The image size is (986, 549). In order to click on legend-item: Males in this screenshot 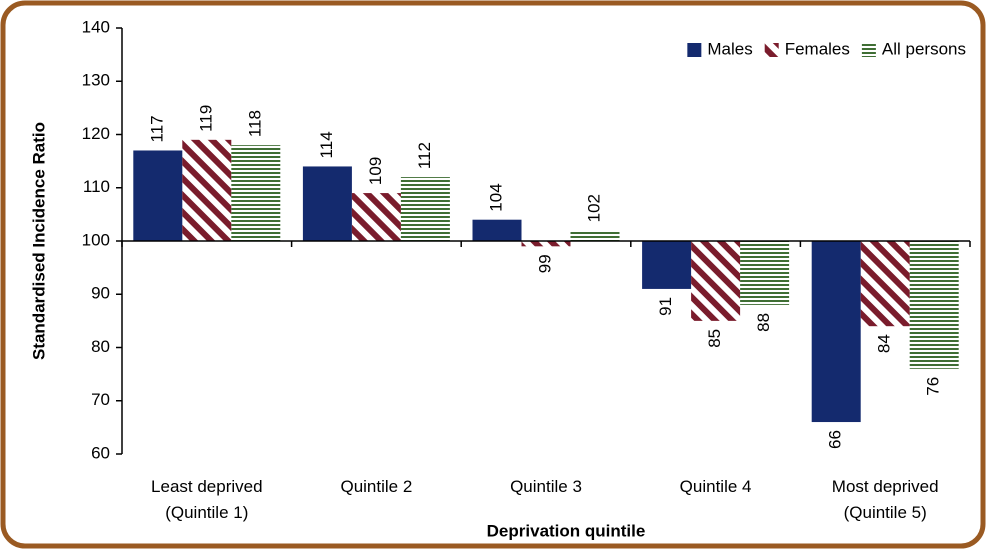, I will do `click(720, 48)`.